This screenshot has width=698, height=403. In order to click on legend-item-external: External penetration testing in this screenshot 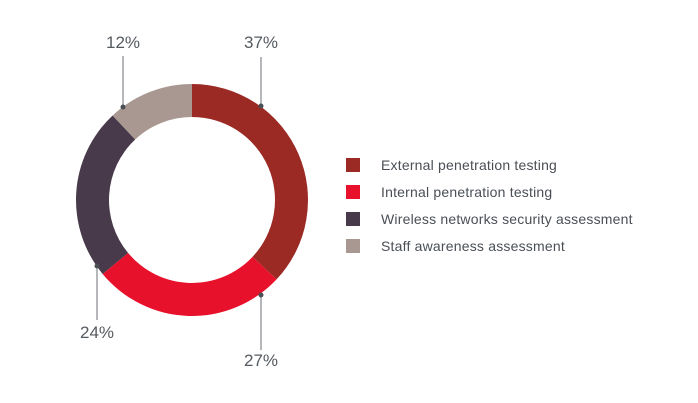, I will do `click(489, 164)`.